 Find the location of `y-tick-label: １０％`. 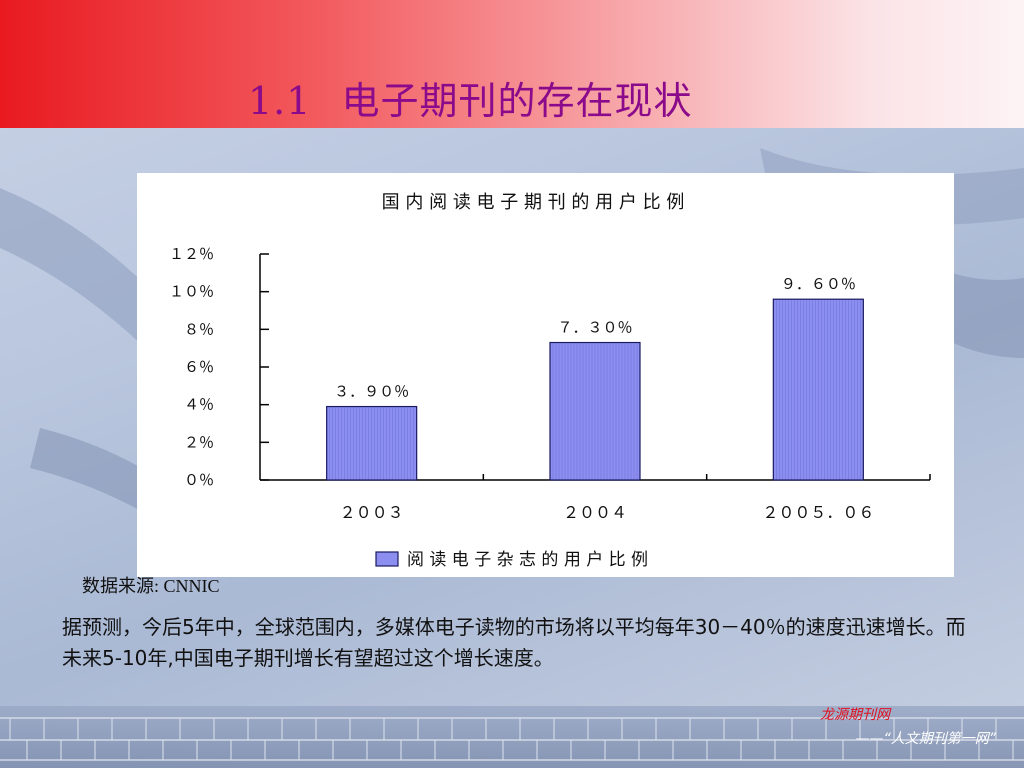

y-tick-label: １０％ is located at coordinates (191, 292).